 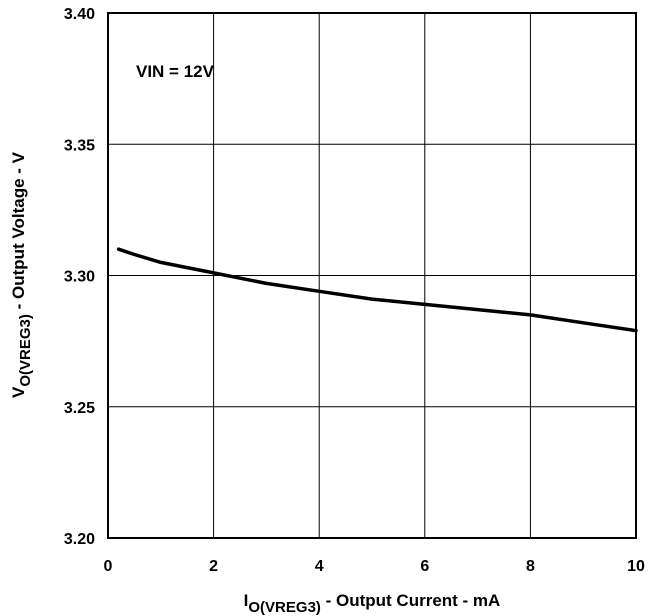 What do you see at coordinates (79, 408) in the screenshot?
I see `y-tick-label: 3.25` at bounding box center [79, 408].